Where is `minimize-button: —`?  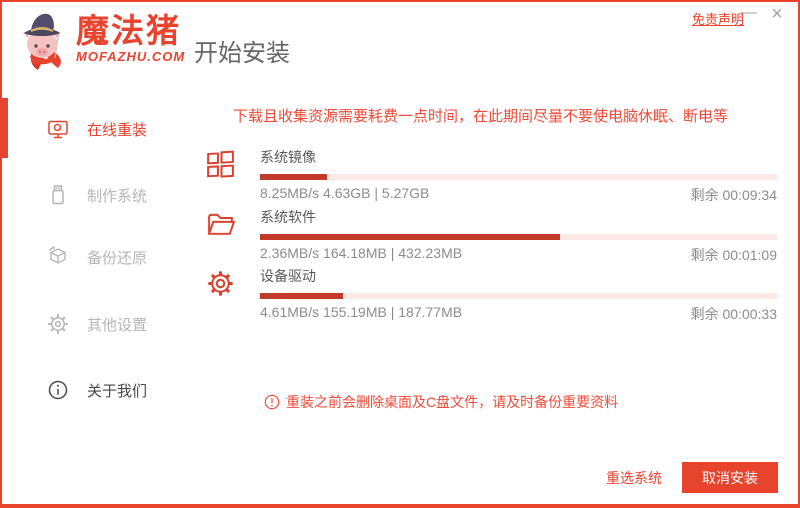
minimize-button: — is located at coordinates (749, 12).